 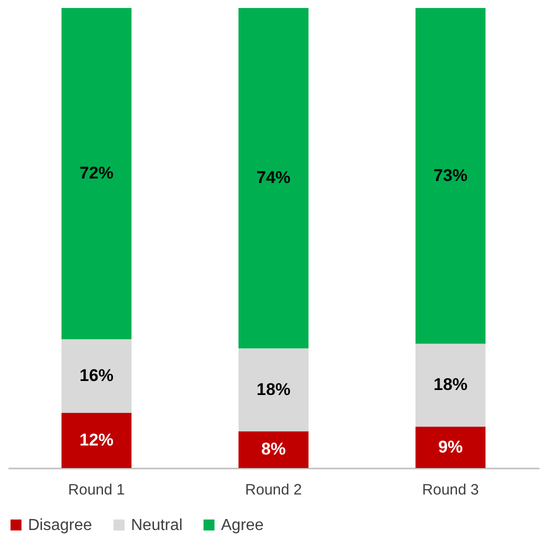 I want to click on data-label: 72%, so click(x=96, y=173).